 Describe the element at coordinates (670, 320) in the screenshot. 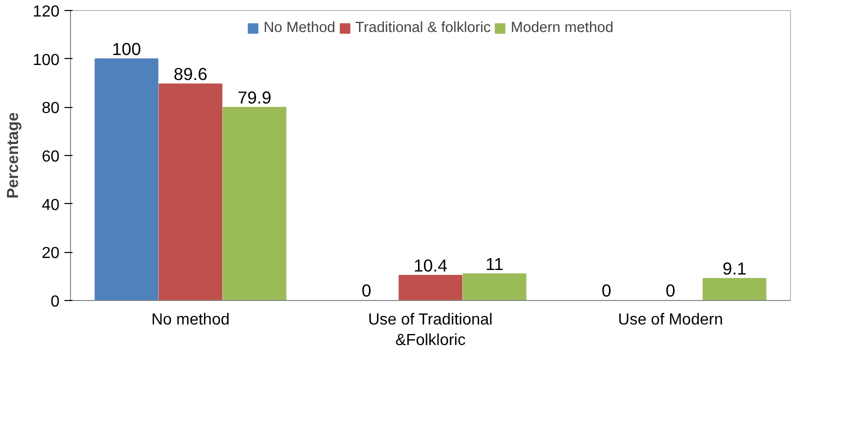

I see `x-tick-label: Use of Modern` at that location.